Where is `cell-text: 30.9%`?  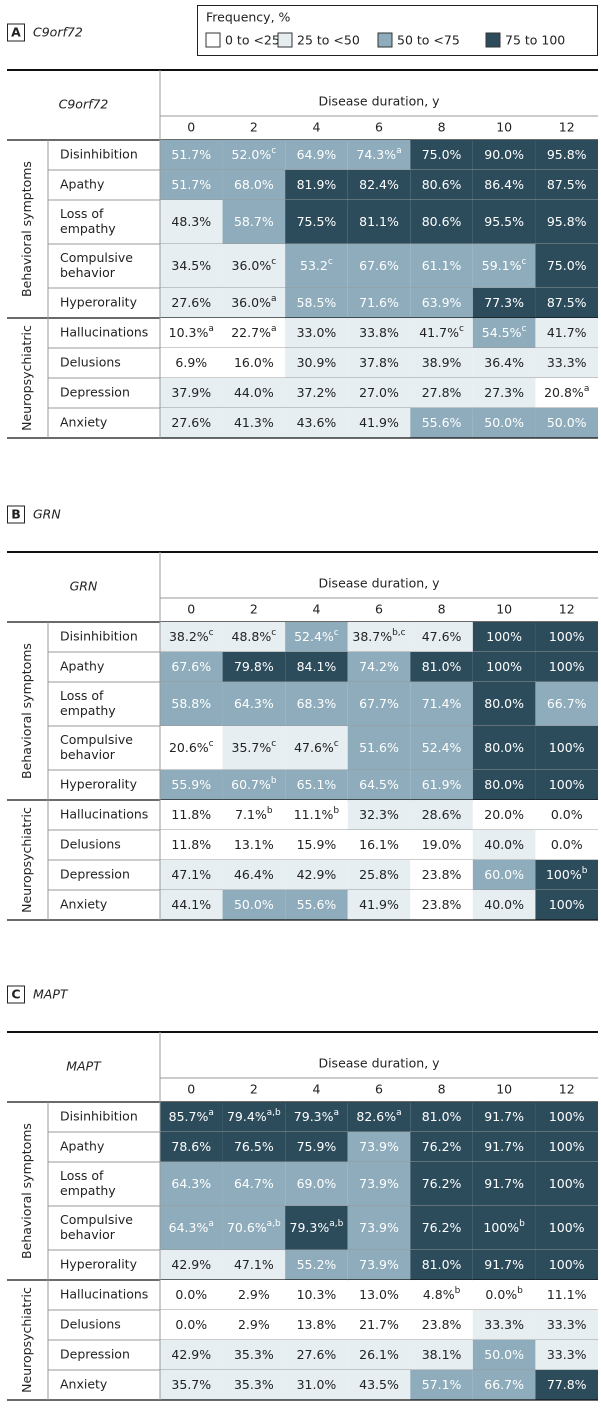
cell-text: 30.9% is located at coordinates (317, 362).